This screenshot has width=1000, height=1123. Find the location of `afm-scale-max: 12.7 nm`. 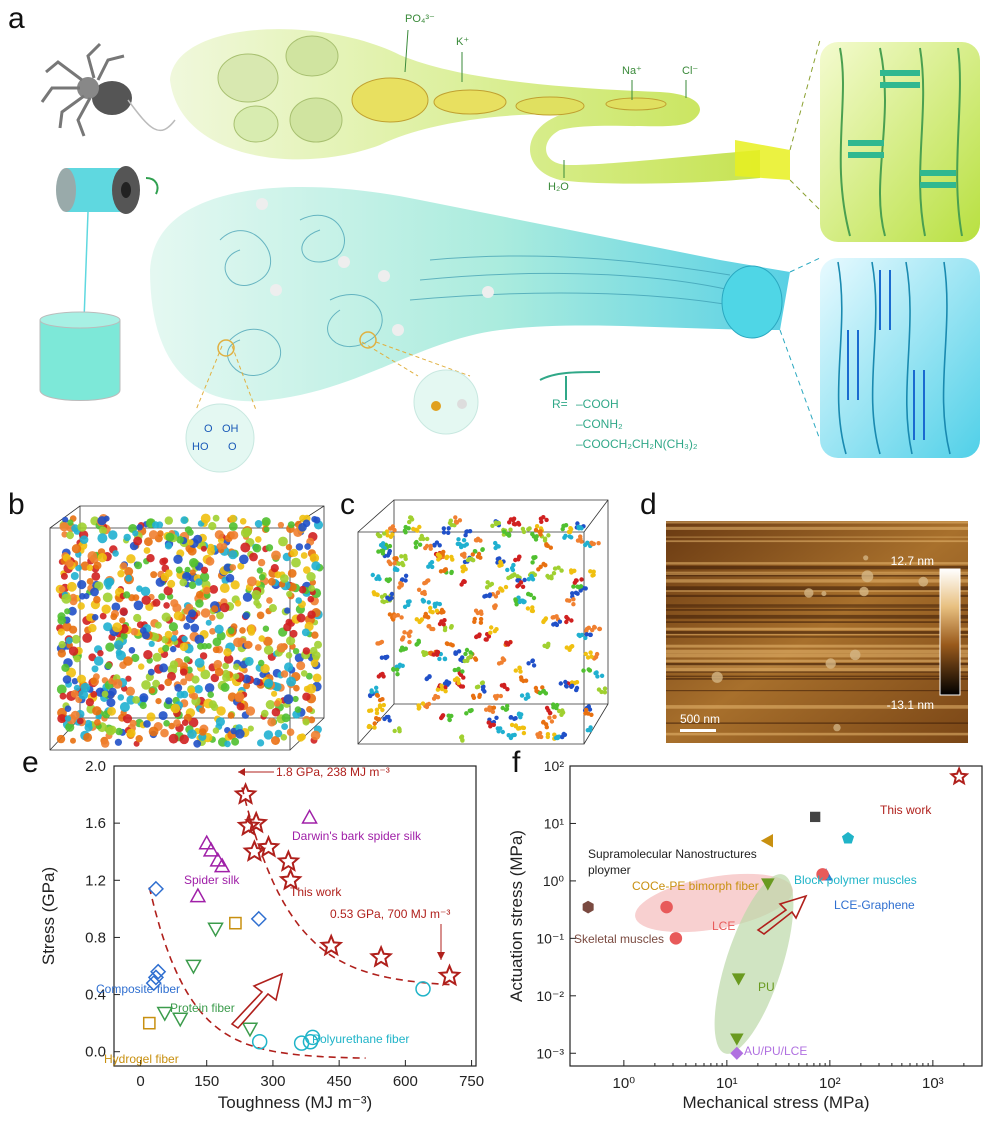

afm-scale-max: 12.7 nm is located at coordinates (912, 561).